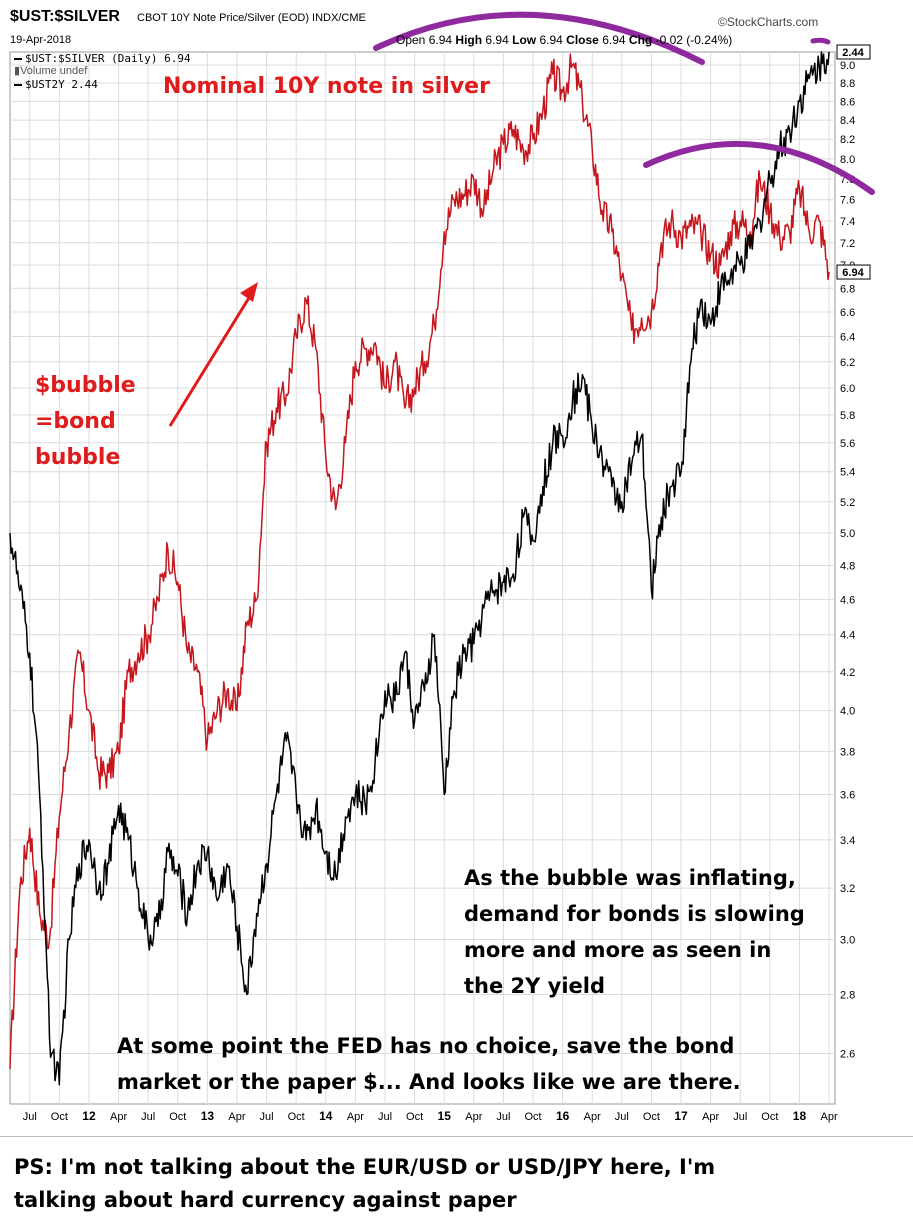 The image size is (913, 1222). Describe the element at coordinates (847, 160) in the screenshot. I see `y-tick-label: 8.0` at that location.